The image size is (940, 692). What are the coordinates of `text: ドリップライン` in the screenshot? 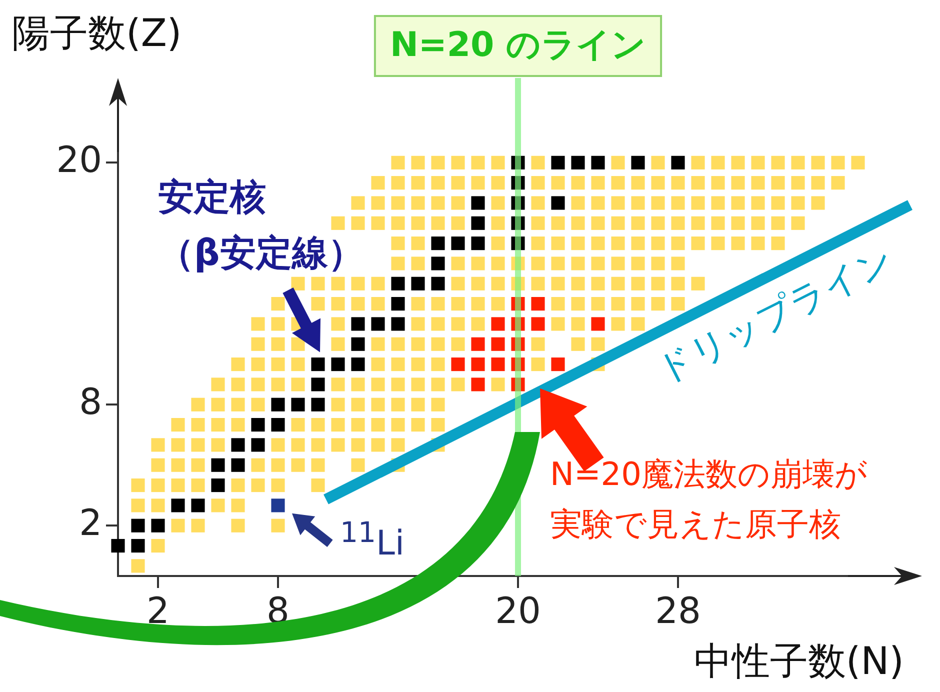 It's located at (775, 315).